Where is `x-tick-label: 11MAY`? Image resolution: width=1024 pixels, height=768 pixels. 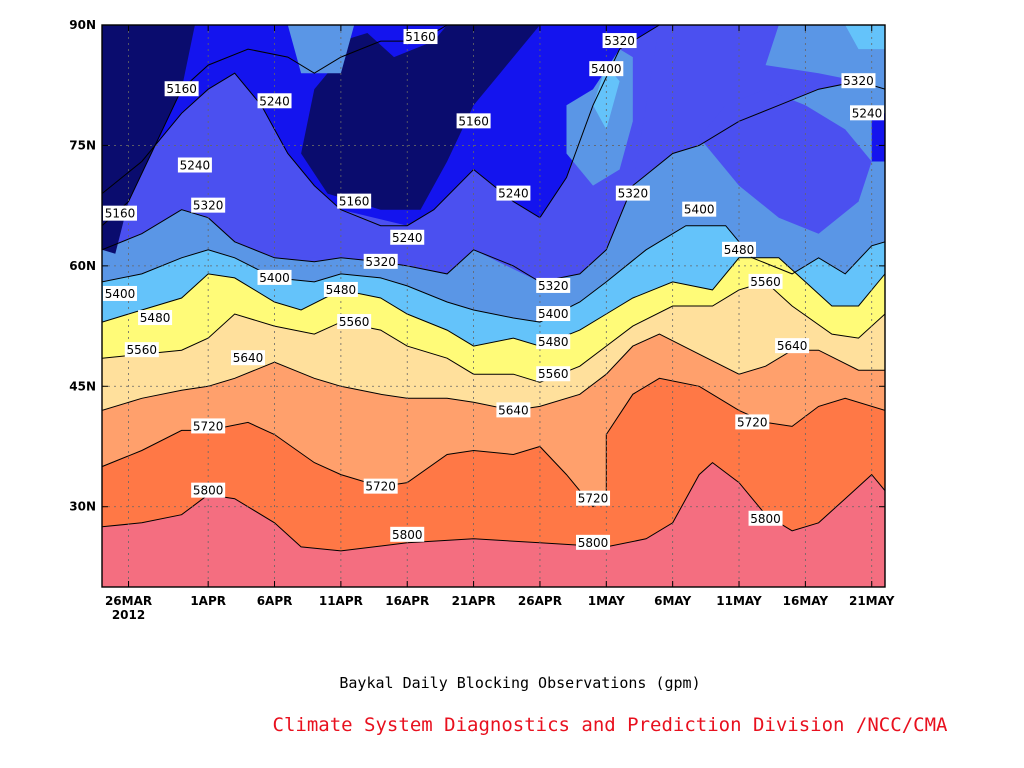
x-tick-label: 11MAY is located at coordinates (739, 601).